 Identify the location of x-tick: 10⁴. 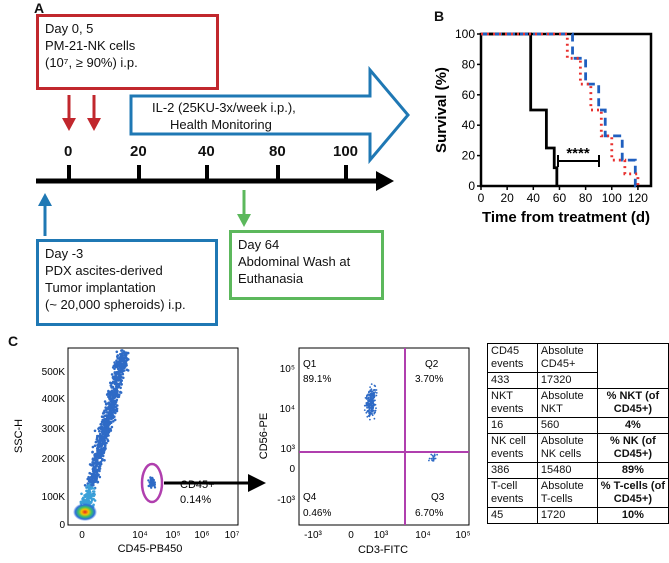
(422, 535).